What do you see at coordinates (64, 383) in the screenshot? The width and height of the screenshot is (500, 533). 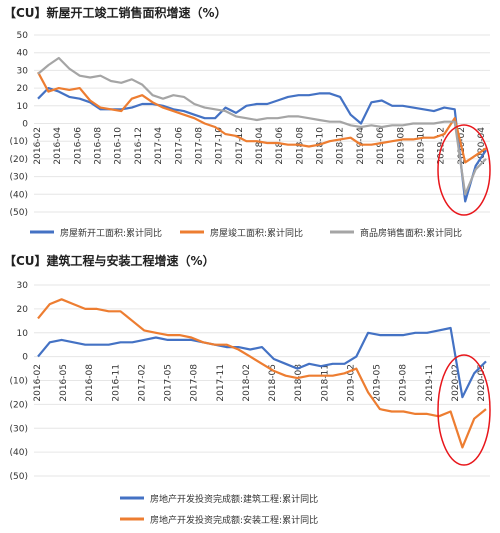 I see `x-tick-label: 2016-05` at bounding box center [64, 383].